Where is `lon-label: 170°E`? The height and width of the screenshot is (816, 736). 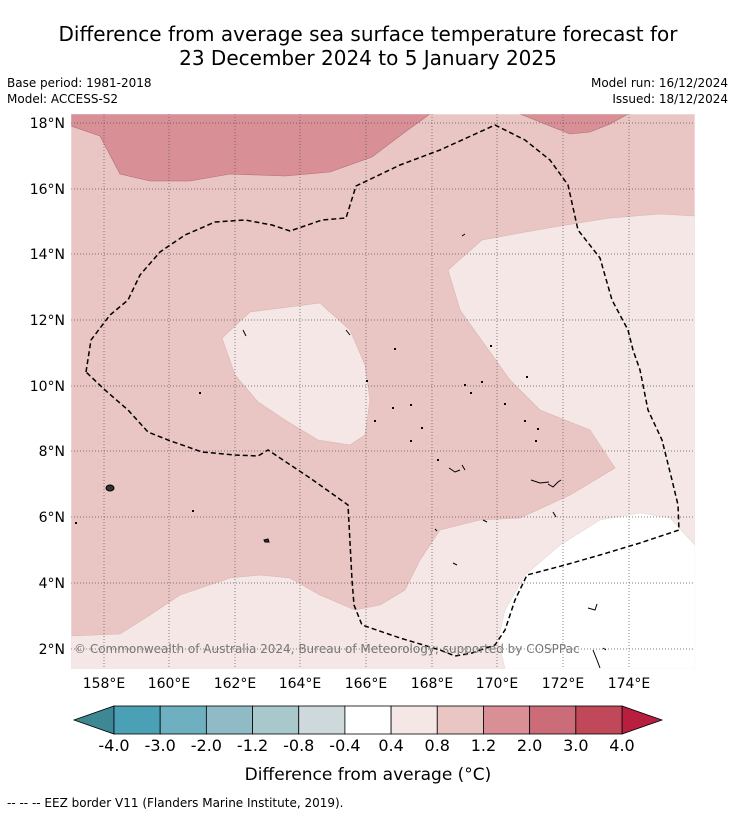 lon-label: 170°E is located at coordinates (497, 684).